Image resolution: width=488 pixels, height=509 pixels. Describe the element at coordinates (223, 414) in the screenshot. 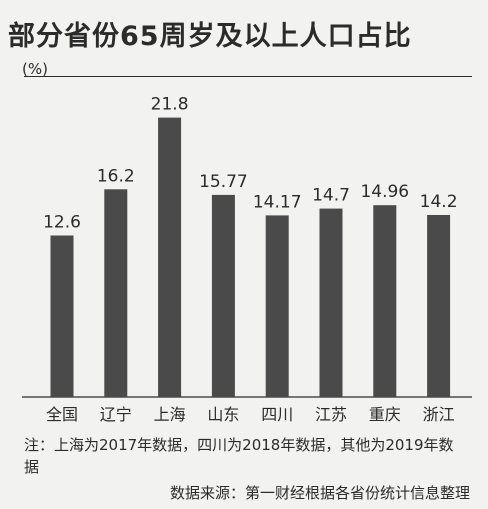

I see `x-tick-label: 山东` at that location.